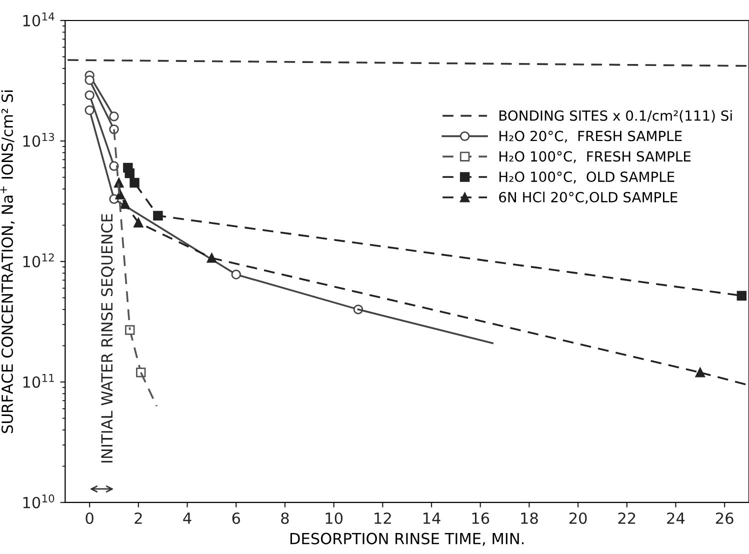  I want to click on x-tick-label: 20, so click(578, 518).